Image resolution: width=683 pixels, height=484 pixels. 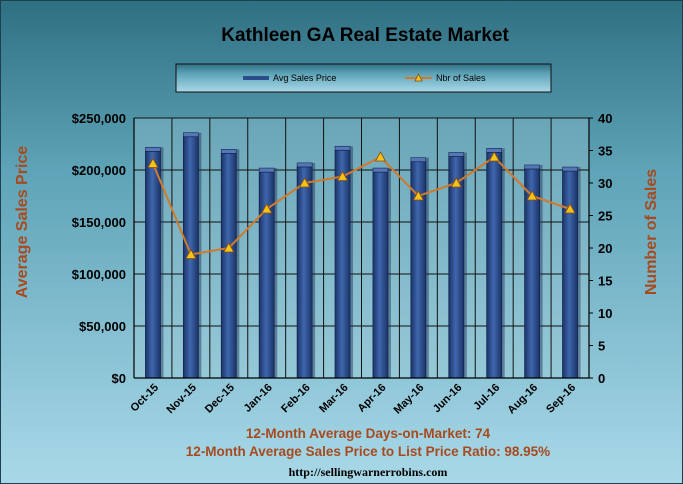 What do you see at coordinates (461, 78) in the screenshot?
I see `legend-label-sales: Nbr of Sales` at bounding box center [461, 78].